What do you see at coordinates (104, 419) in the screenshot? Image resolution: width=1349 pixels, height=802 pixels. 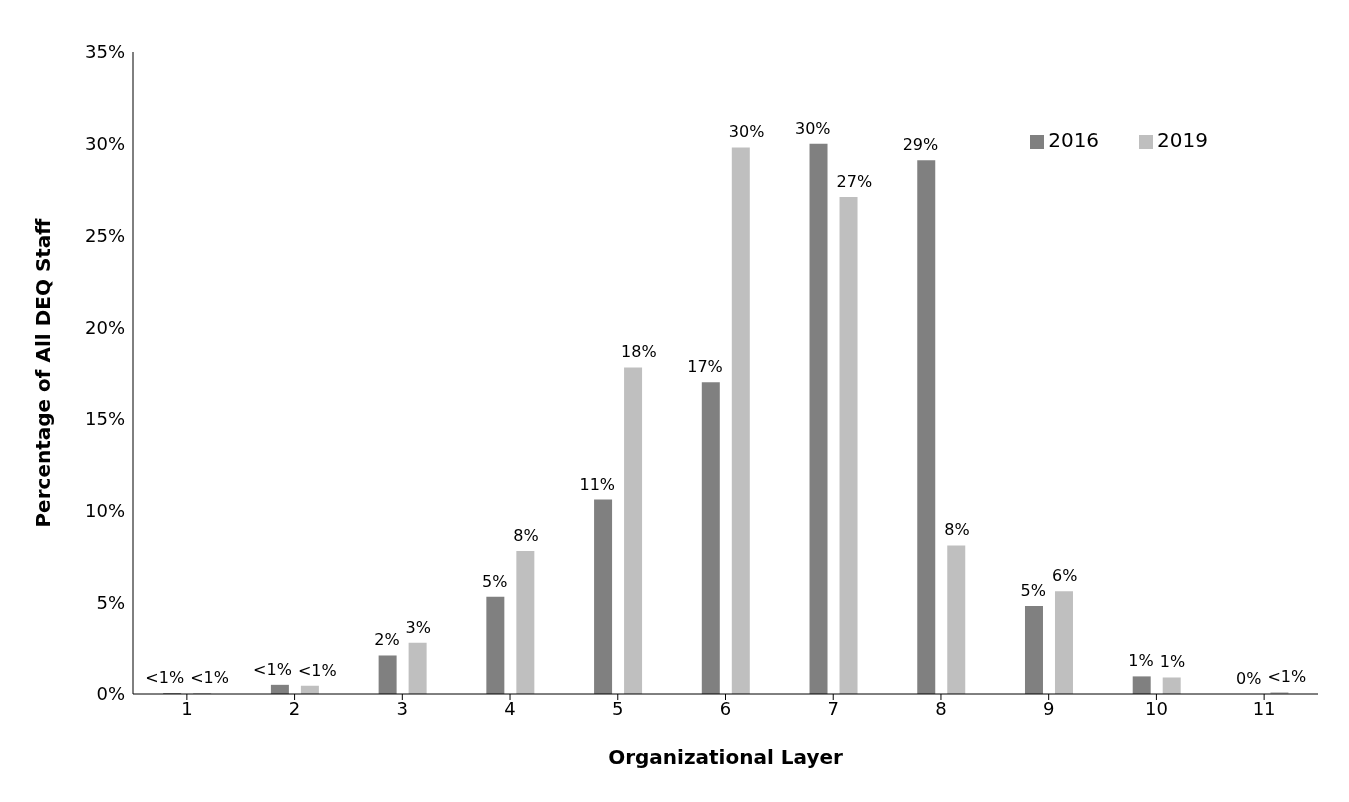 I see `y-tick-label: 15%` at bounding box center [104, 419].